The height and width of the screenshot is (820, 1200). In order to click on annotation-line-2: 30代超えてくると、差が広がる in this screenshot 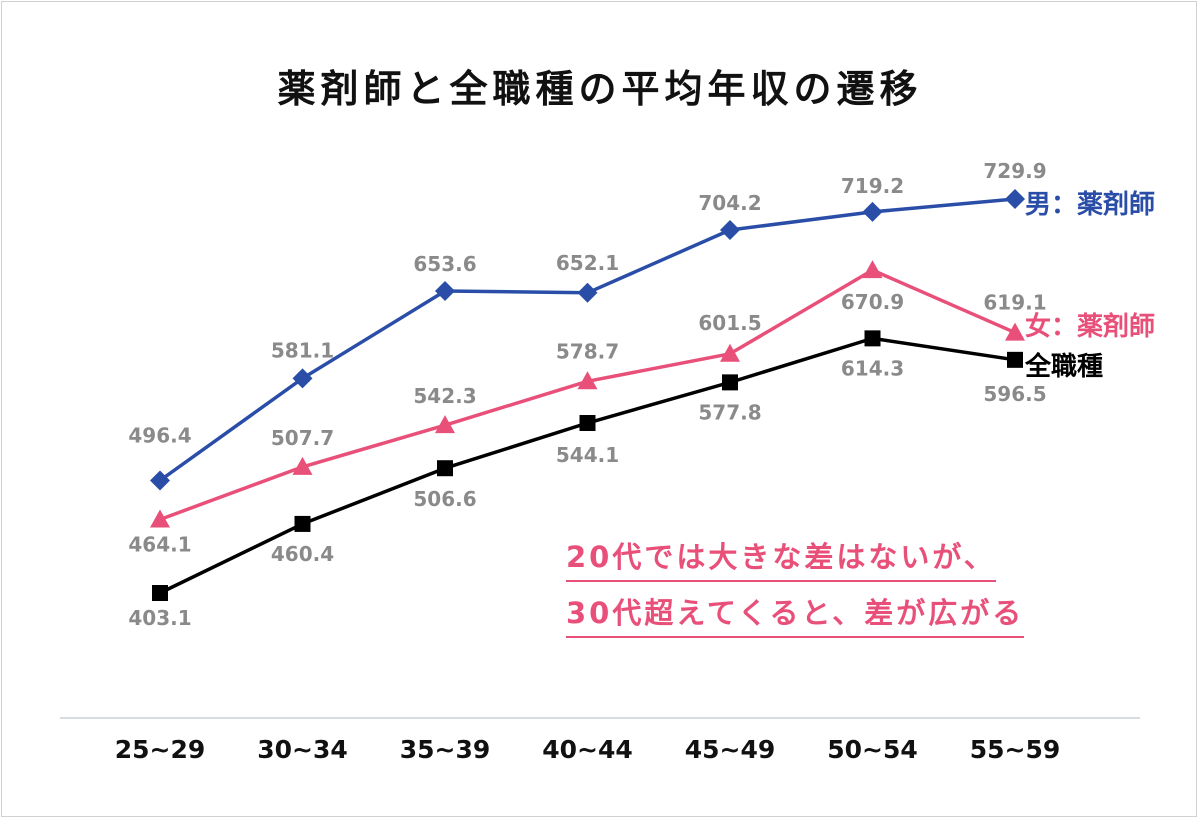, I will do `click(795, 614)`.